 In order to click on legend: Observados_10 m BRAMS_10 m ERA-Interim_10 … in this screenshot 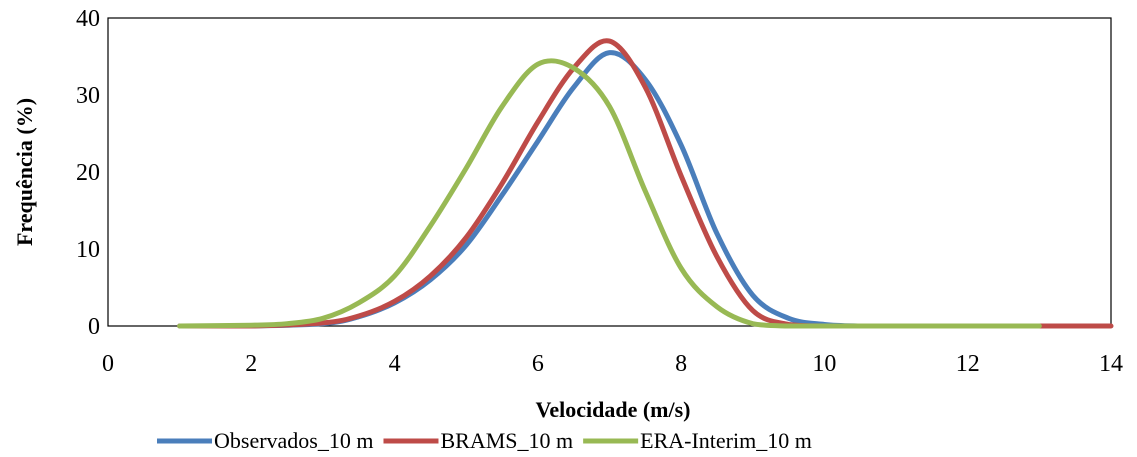, I will do `click(484, 440)`.